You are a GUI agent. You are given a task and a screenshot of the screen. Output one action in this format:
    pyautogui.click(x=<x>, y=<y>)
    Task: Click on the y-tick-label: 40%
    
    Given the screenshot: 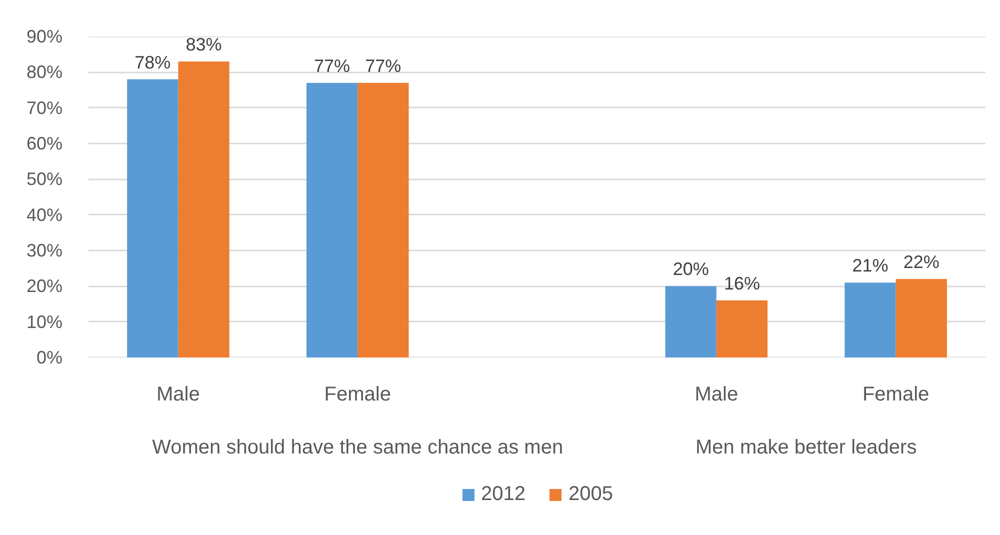 What is the action you would take?
    pyautogui.click(x=44, y=214)
    